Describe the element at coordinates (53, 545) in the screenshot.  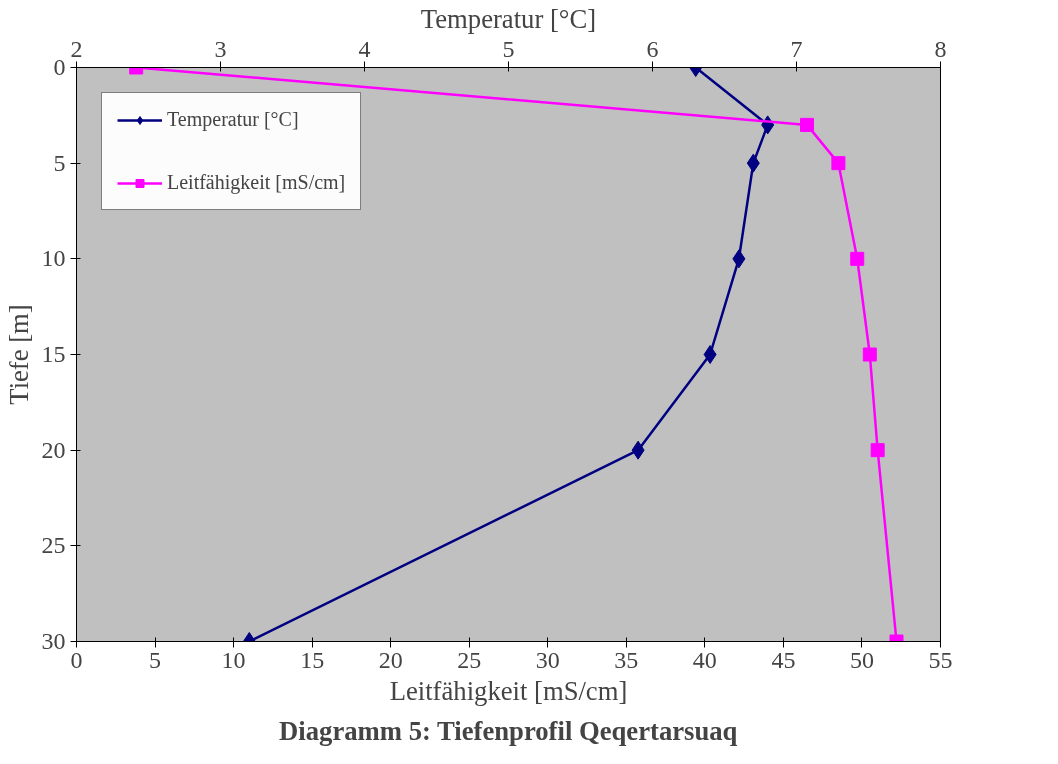
I see `y-tick-label: 25` at that location.